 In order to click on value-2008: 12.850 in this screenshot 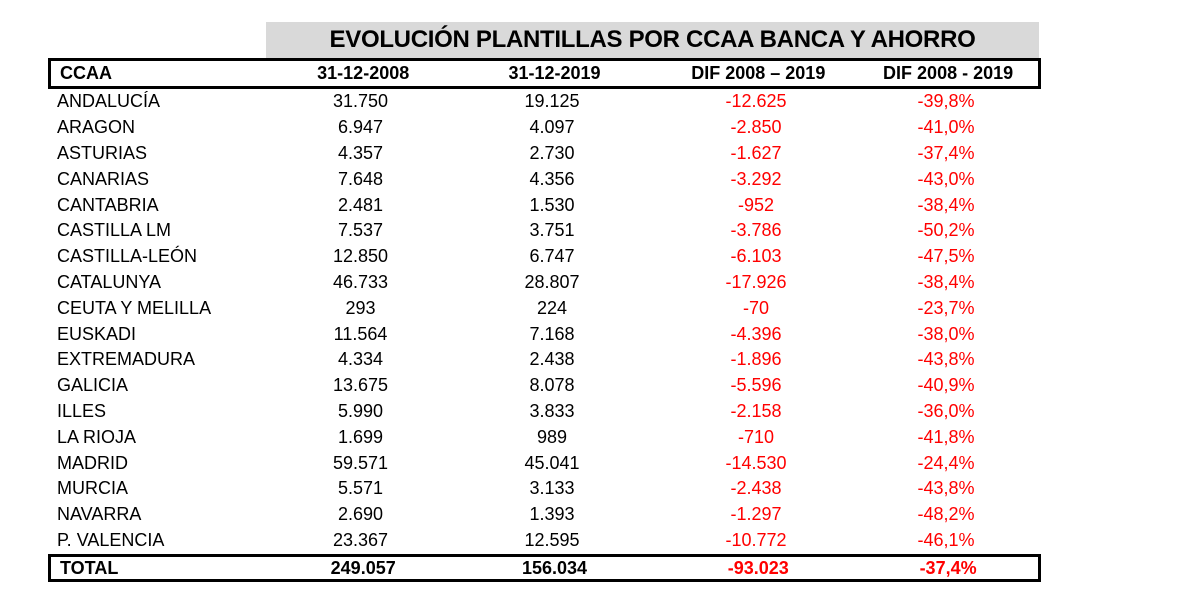, I will do `click(360, 256)`.